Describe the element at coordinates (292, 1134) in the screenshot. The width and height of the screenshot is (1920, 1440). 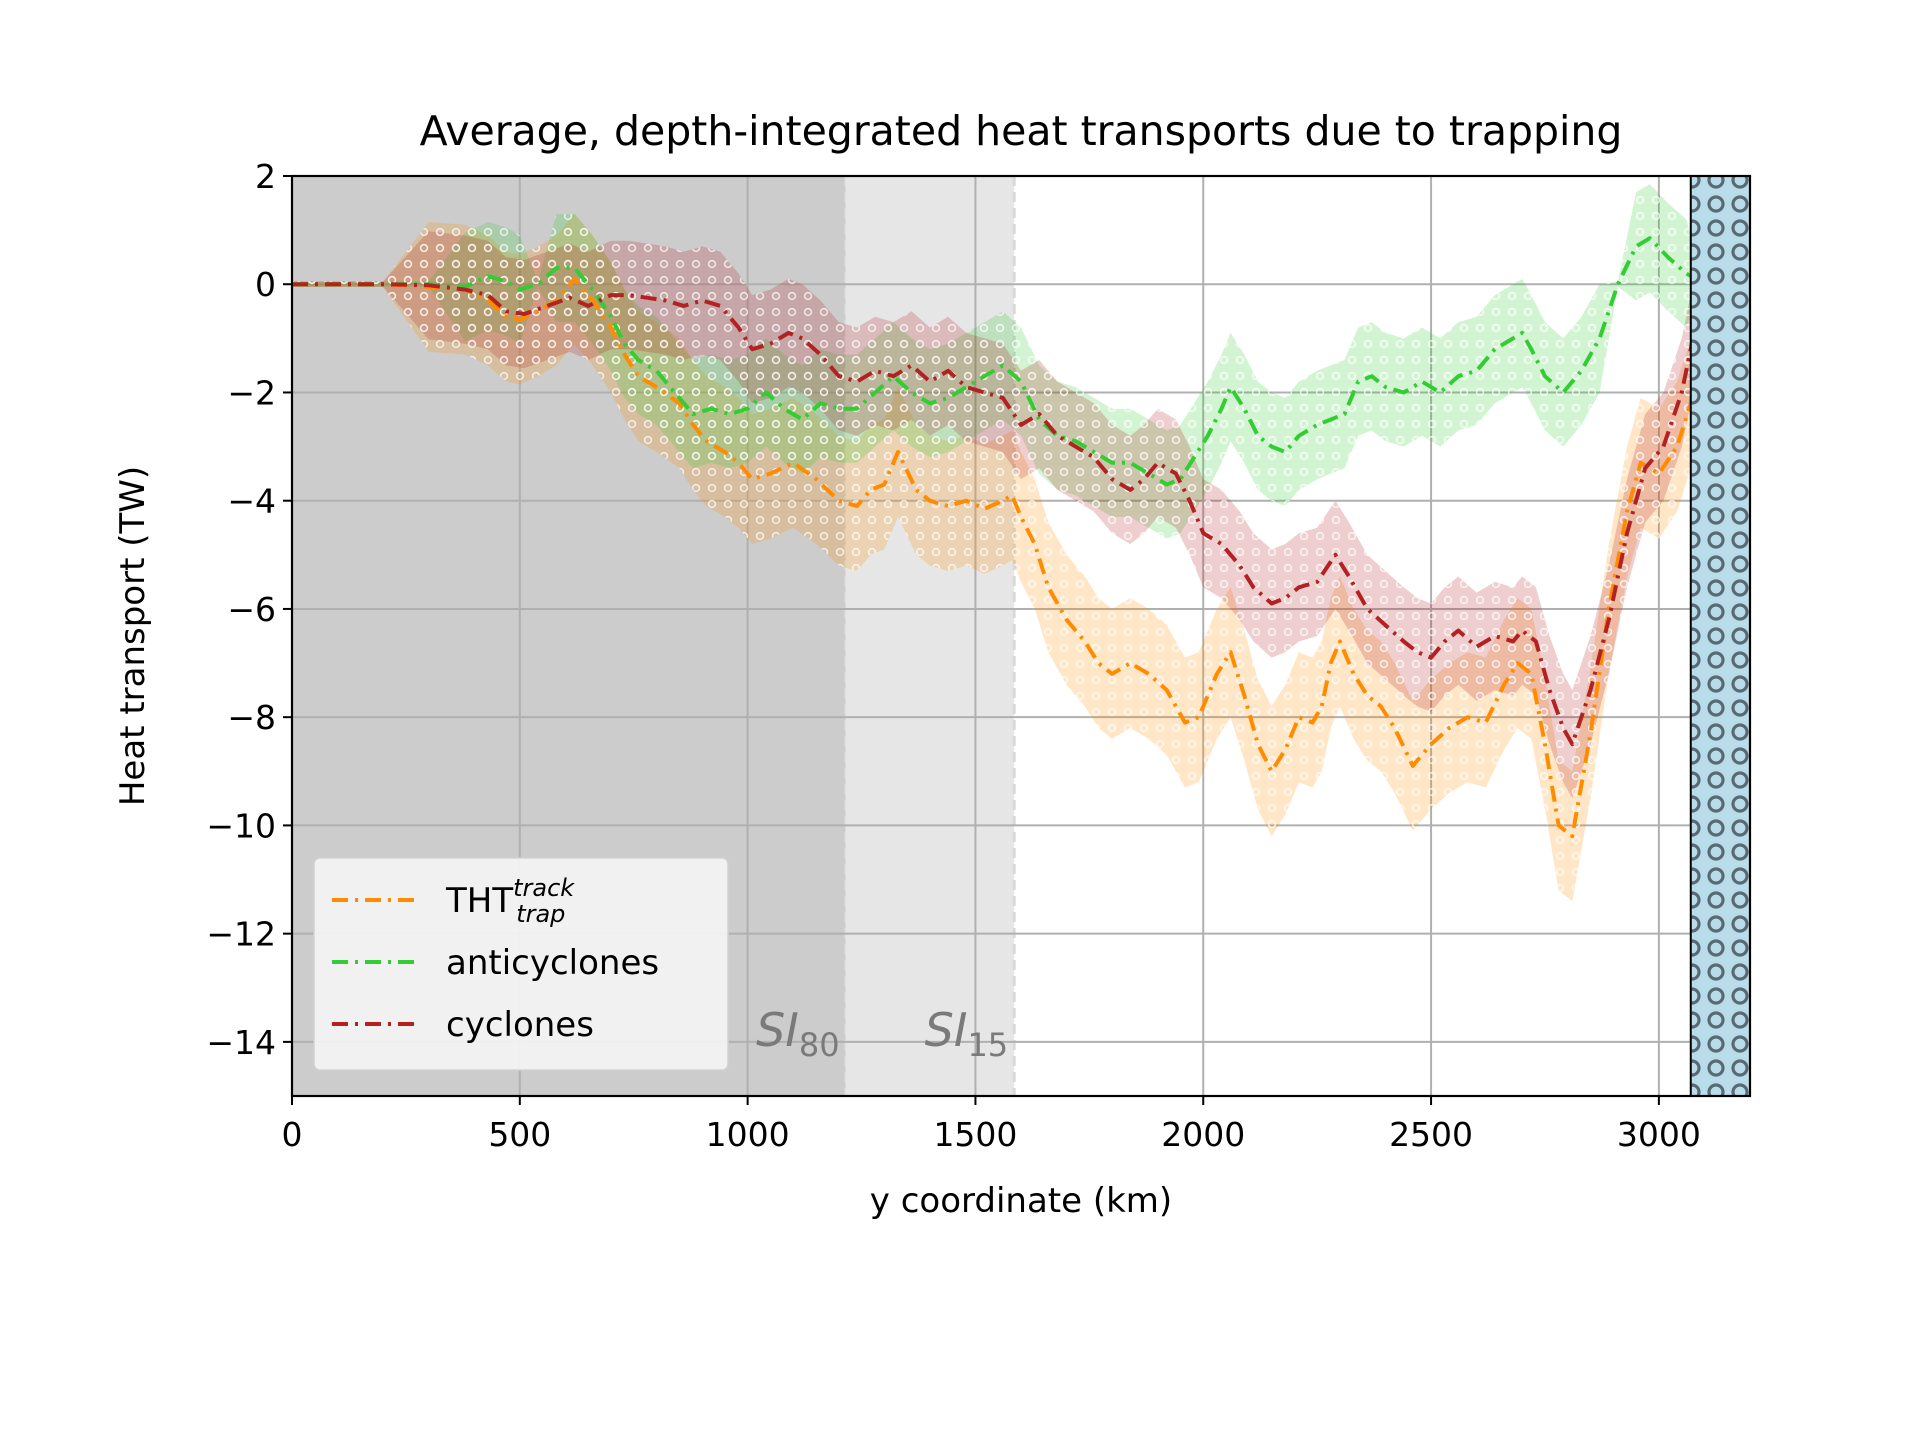
I see `x-tick-label: 0` at that location.